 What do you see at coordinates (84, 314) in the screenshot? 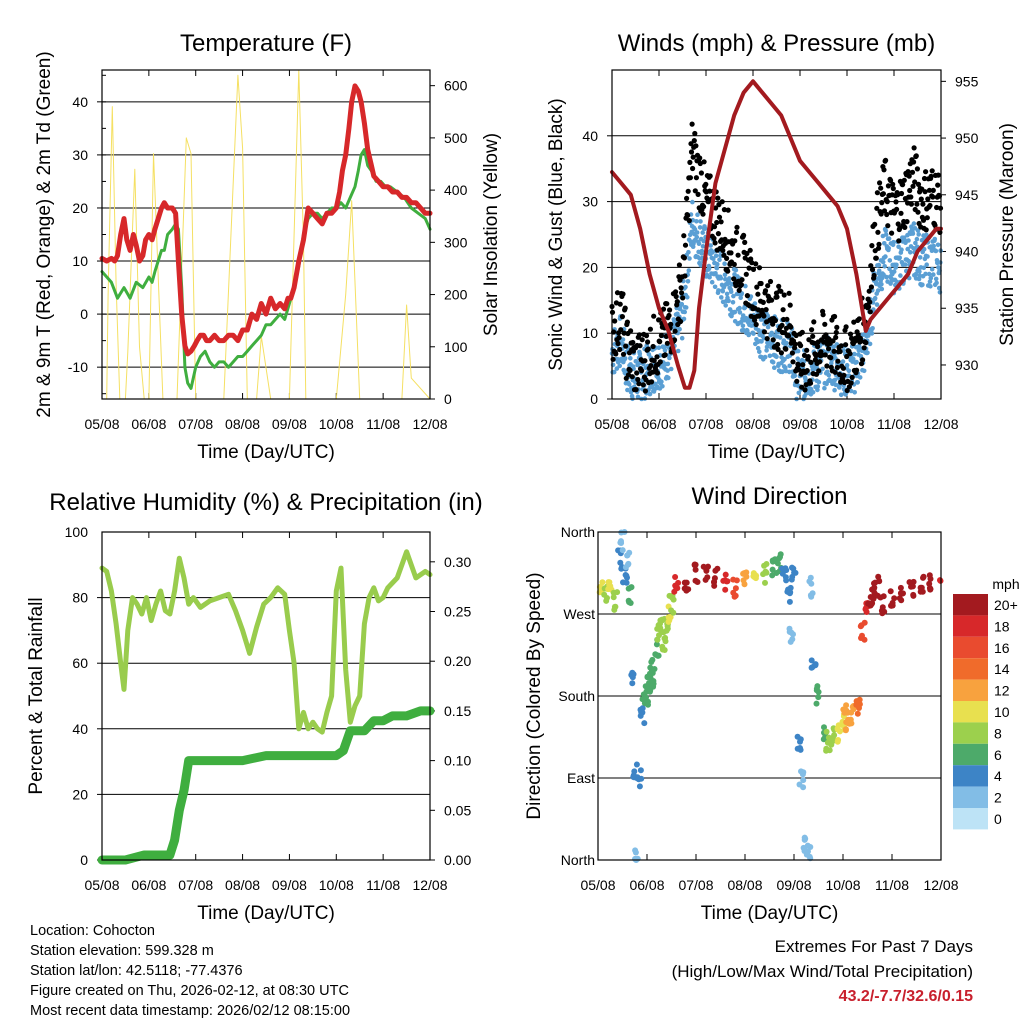
I see `y-tick-label: 0` at bounding box center [84, 314].